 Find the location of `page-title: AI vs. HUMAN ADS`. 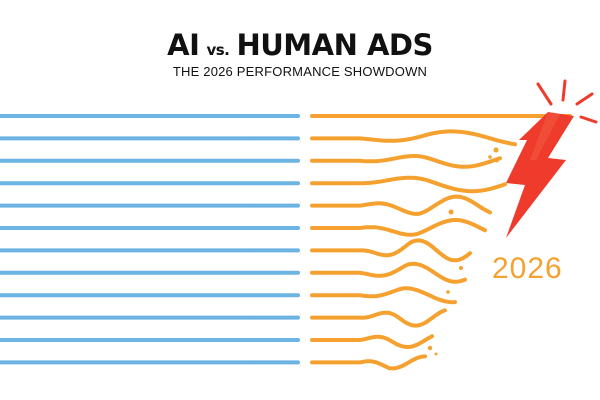

page-title: AI vs. HUMAN ADS is located at coordinates (300, 45).